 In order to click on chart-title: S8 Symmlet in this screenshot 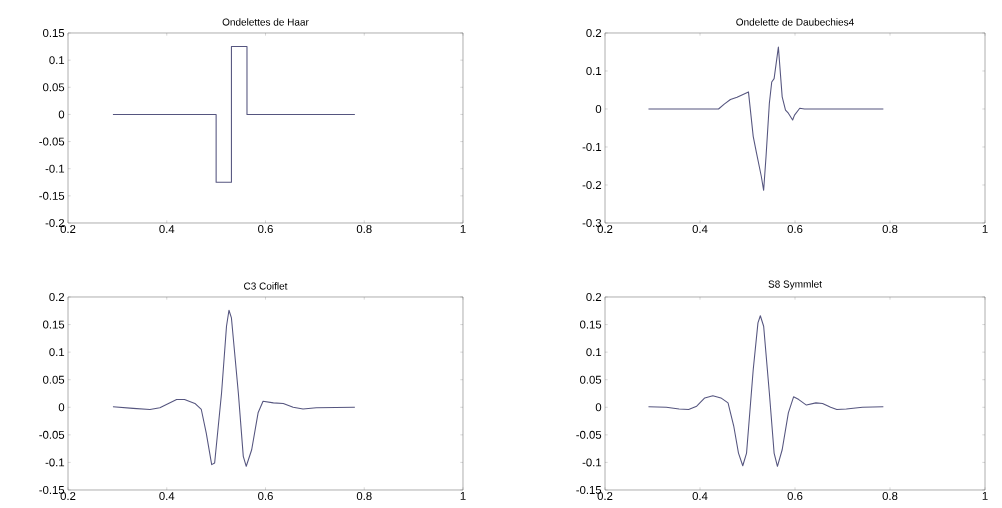, I will do `click(795, 285)`.